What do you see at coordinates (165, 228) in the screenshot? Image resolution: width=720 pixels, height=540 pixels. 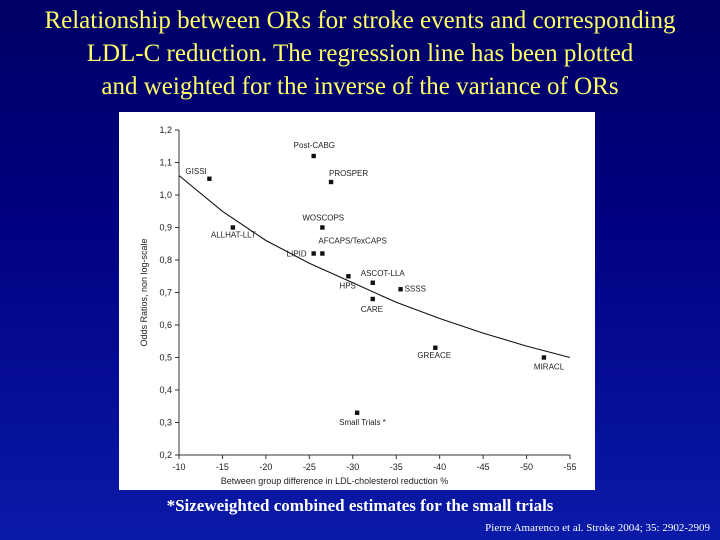 I see `y-tick-label: 0,9` at bounding box center [165, 228].